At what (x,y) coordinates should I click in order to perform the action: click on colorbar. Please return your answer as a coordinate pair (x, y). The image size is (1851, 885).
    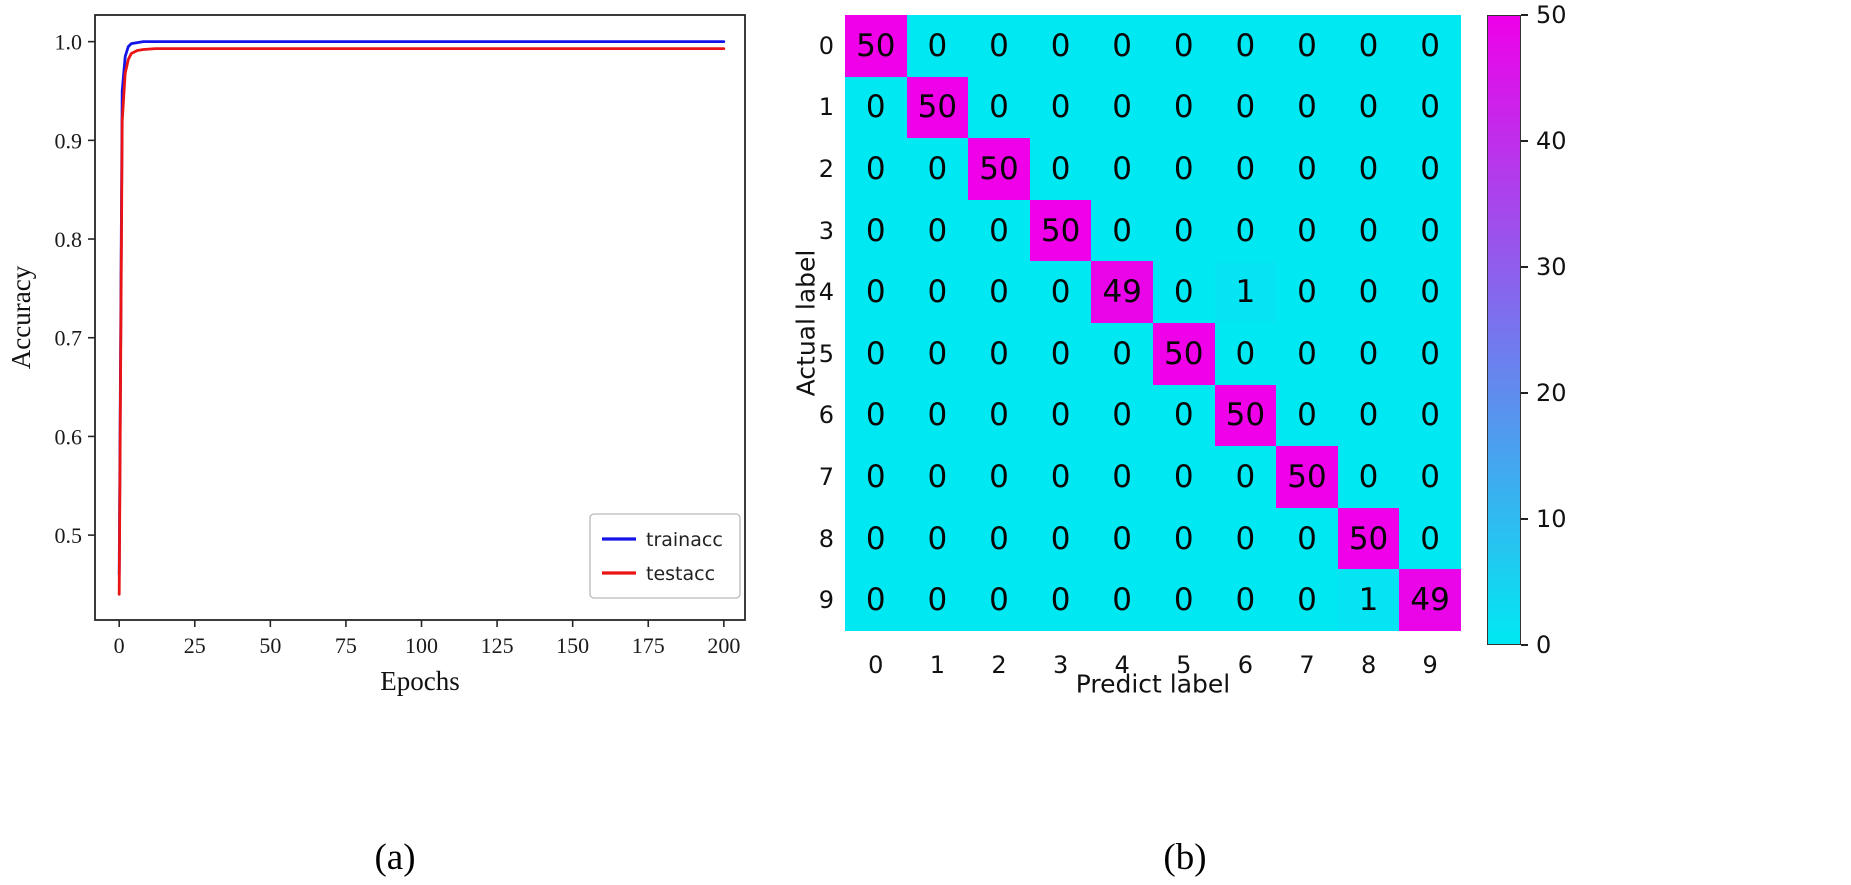
    Looking at the image, I should click on (1504, 330).